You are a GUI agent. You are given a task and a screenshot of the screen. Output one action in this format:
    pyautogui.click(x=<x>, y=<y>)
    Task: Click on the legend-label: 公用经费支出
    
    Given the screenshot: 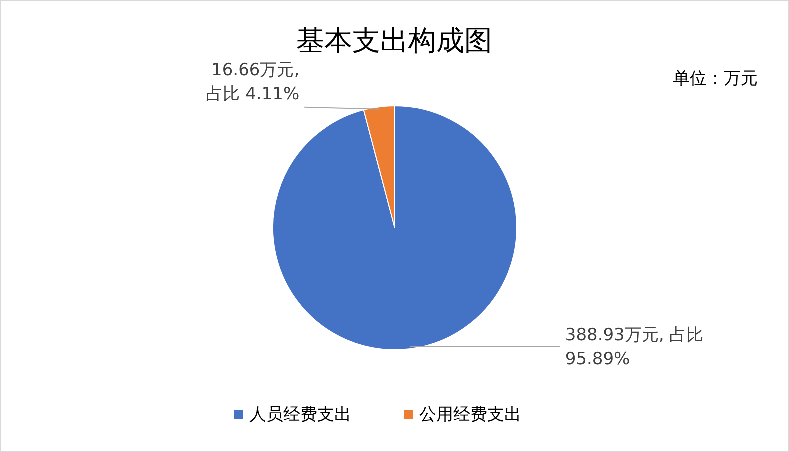 What is the action you would take?
    pyautogui.click(x=471, y=415)
    